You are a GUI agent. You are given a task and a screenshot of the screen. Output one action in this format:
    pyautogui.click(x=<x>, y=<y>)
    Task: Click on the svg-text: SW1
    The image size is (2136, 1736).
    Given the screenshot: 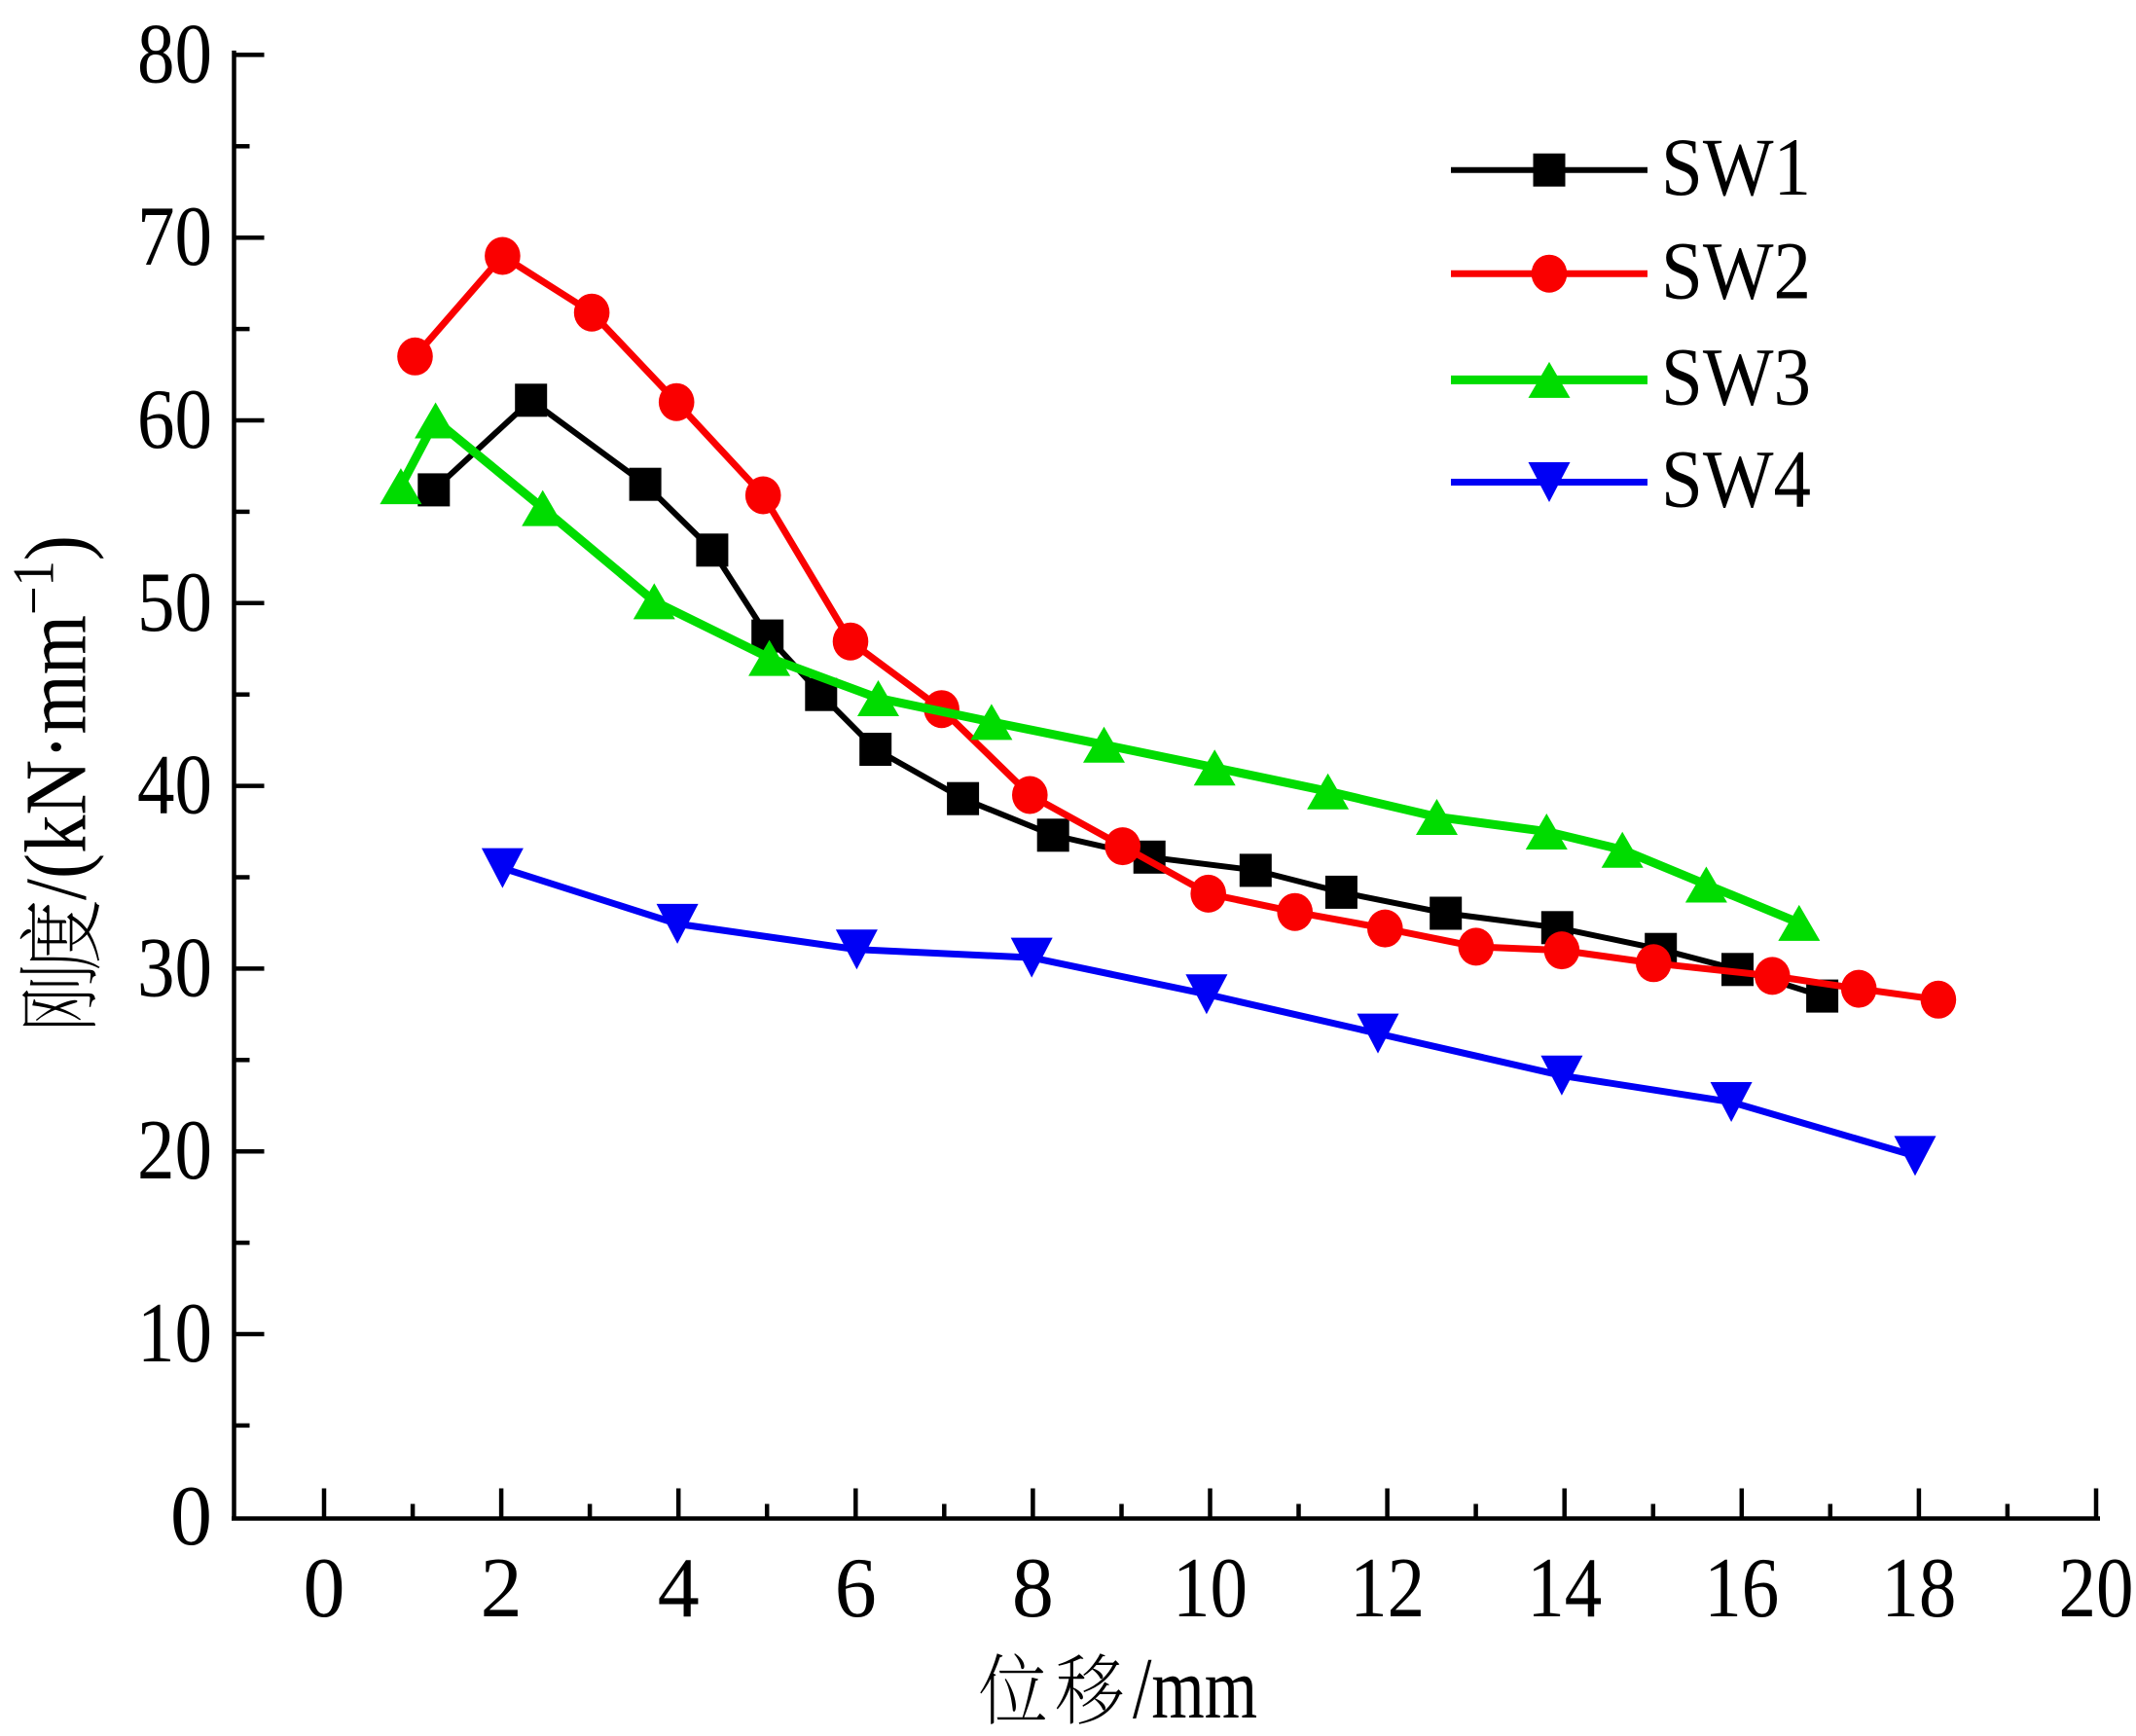 What is the action you would take?
    pyautogui.click(x=1736, y=168)
    